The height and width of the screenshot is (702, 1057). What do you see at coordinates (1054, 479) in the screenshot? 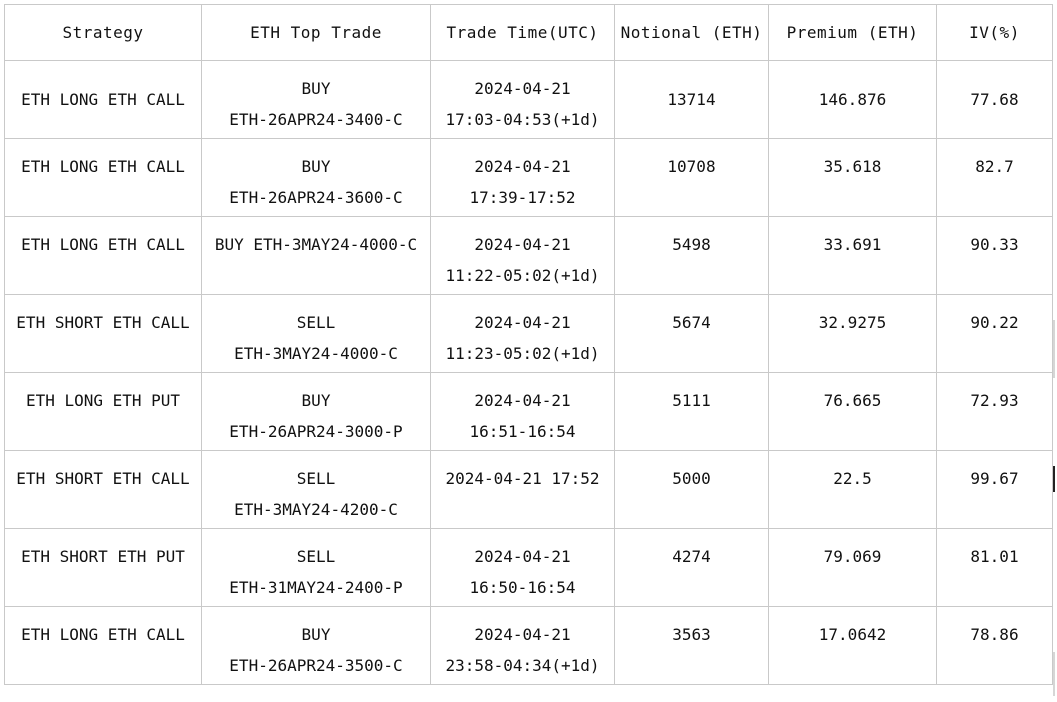
I see `right-edge-cursor` at bounding box center [1054, 479].